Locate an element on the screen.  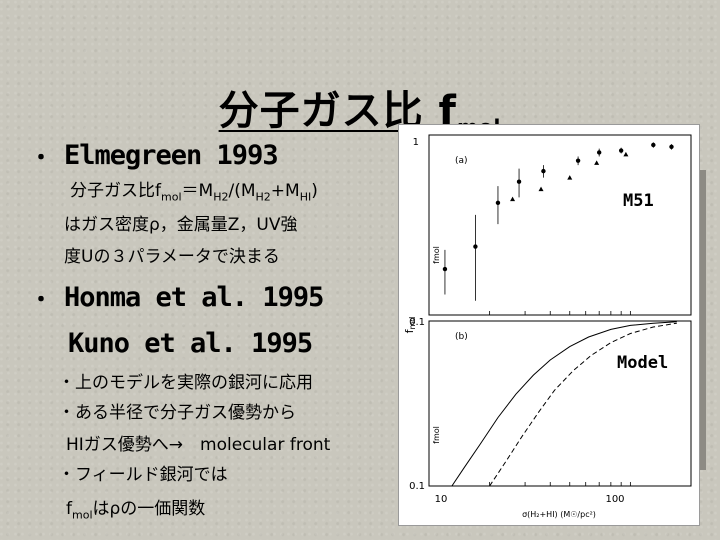
bullet-text-line-6: HIガス優勢へ→ molecular front is located at coordinates (198, 445).